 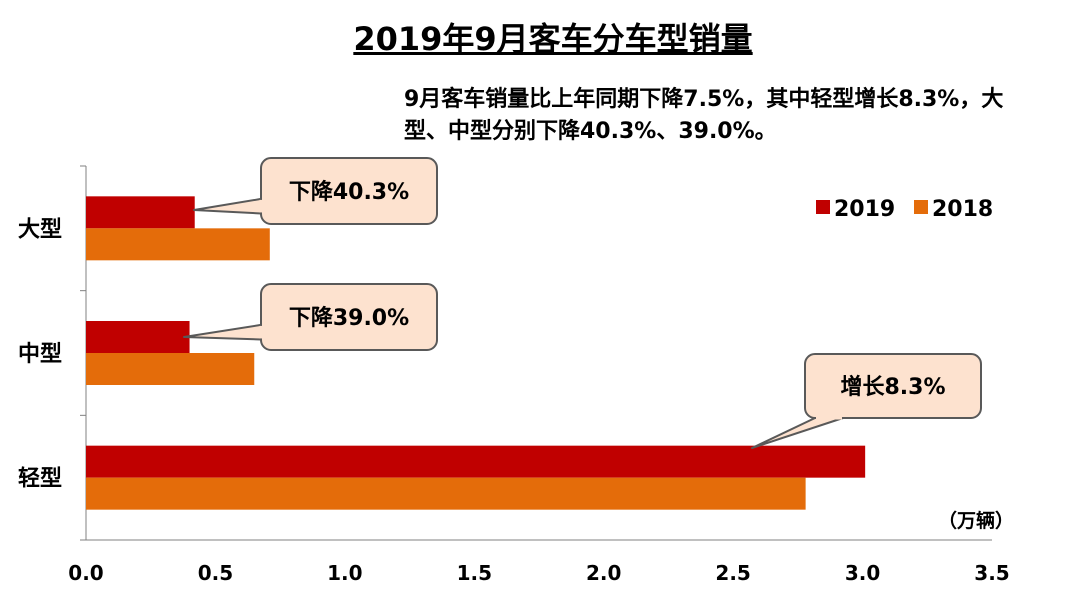 I want to click on x-tick-label: 1.5, so click(x=474, y=573).